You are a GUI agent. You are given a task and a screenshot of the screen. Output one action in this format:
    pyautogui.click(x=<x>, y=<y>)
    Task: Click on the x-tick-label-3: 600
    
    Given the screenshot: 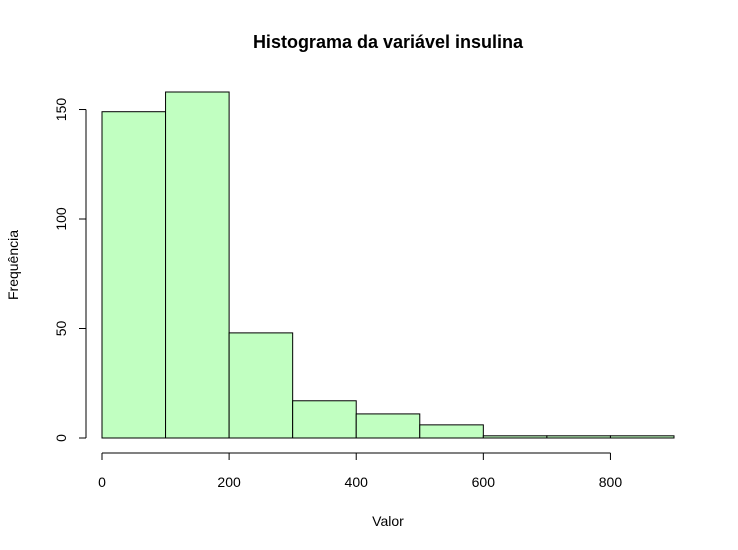 What is the action you would take?
    pyautogui.click(x=484, y=482)
    